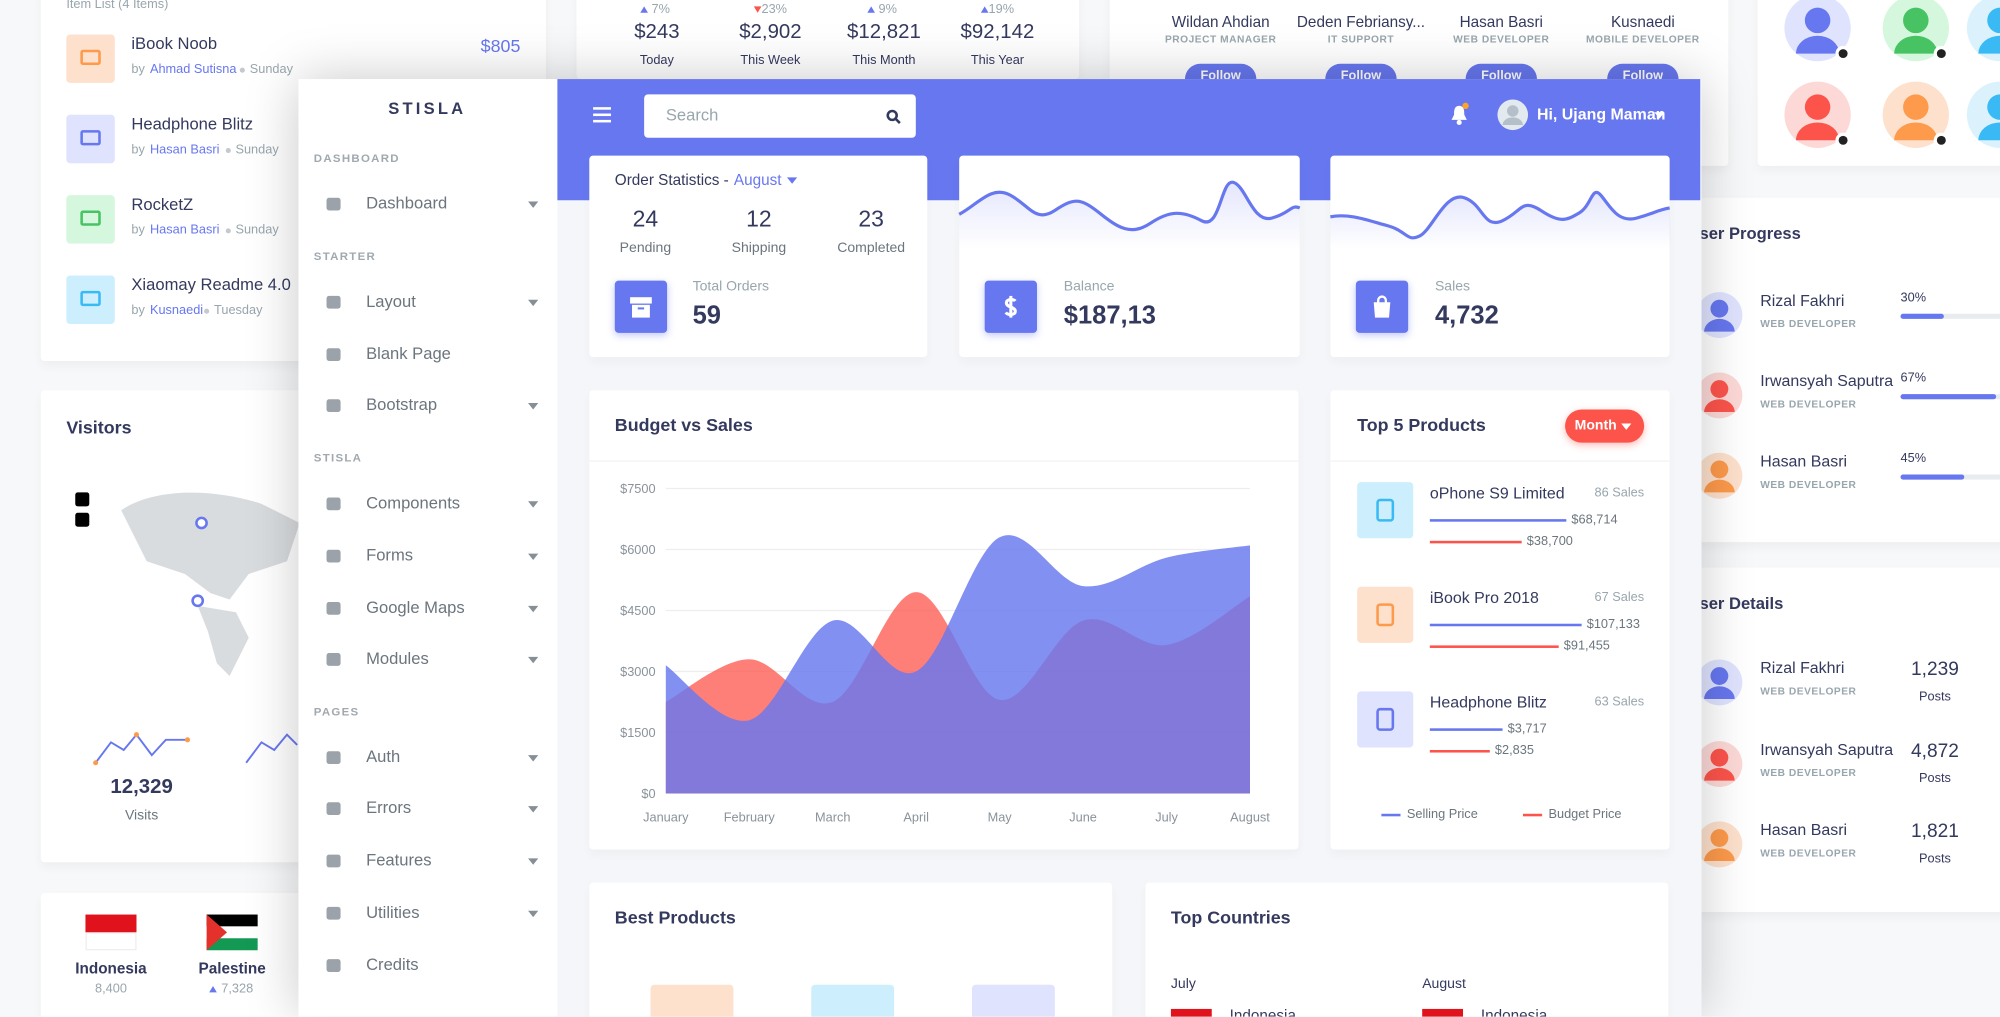 The image size is (2000, 1017). Describe the element at coordinates (393, 912) in the screenshot. I see `nav-item: Utilities` at that location.